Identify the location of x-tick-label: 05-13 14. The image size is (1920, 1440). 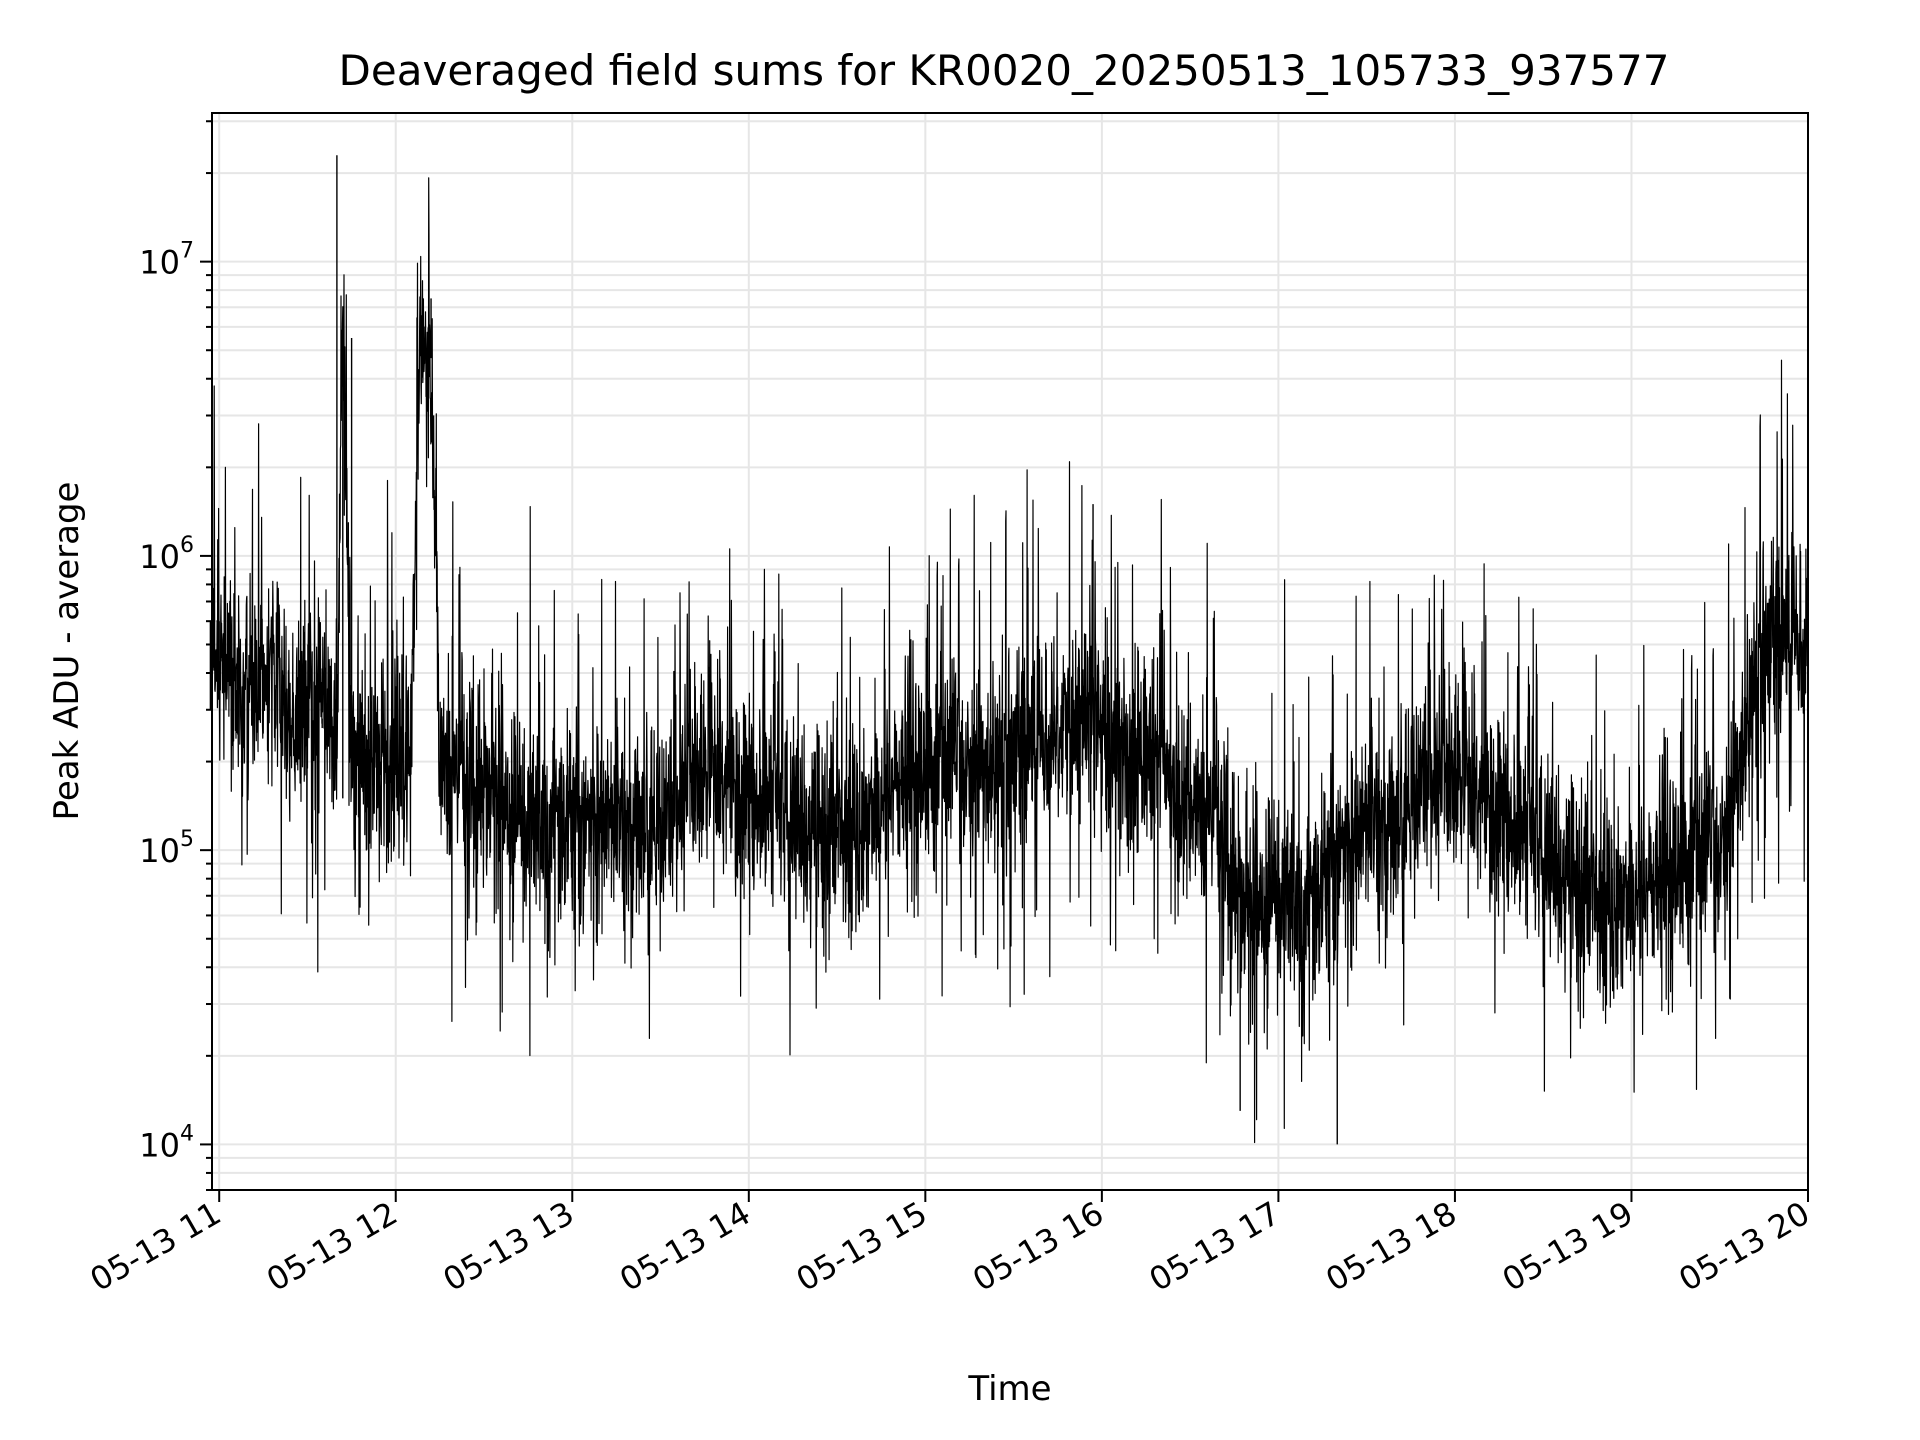
(685, 1246).